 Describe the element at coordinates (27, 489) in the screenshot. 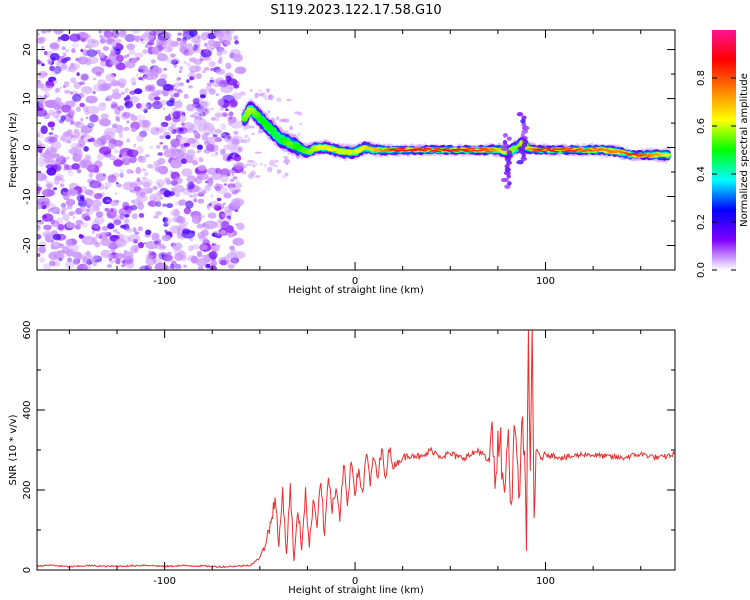

I see `snr-y-tick-label: 200` at that location.